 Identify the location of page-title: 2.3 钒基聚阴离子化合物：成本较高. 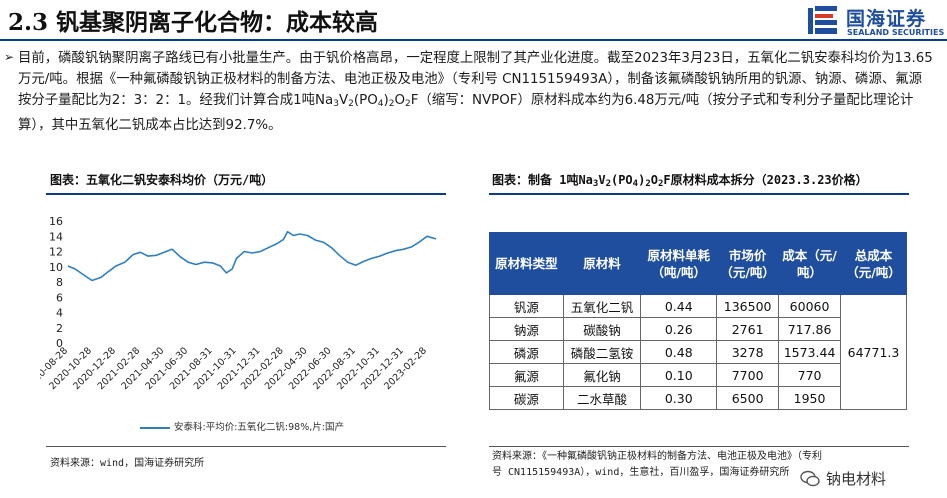
(193, 22).